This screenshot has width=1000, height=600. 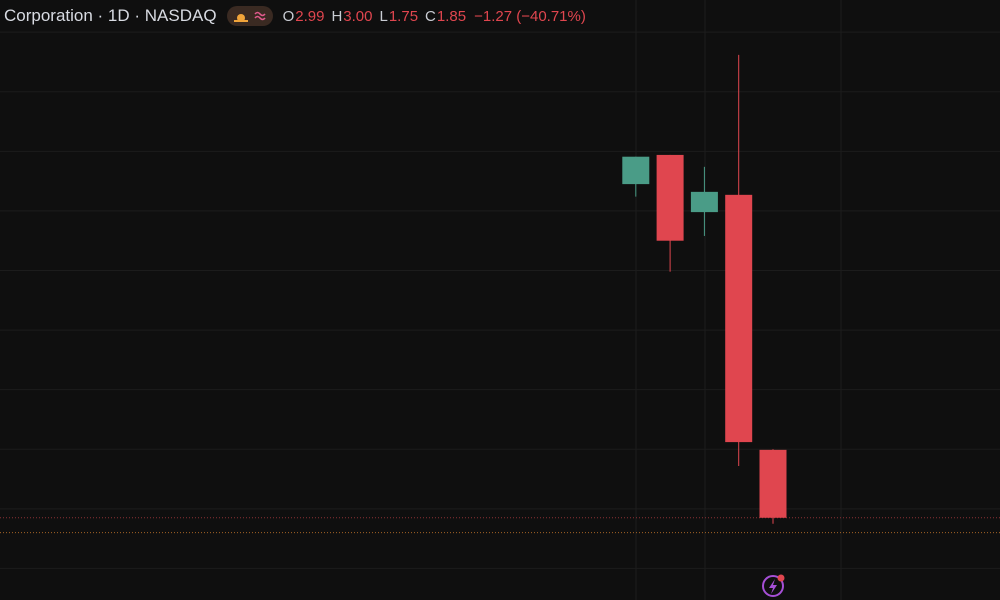 What do you see at coordinates (451, 16) in the screenshot?
I see `legend-value: 1.85` at bounding box center [451, 16].